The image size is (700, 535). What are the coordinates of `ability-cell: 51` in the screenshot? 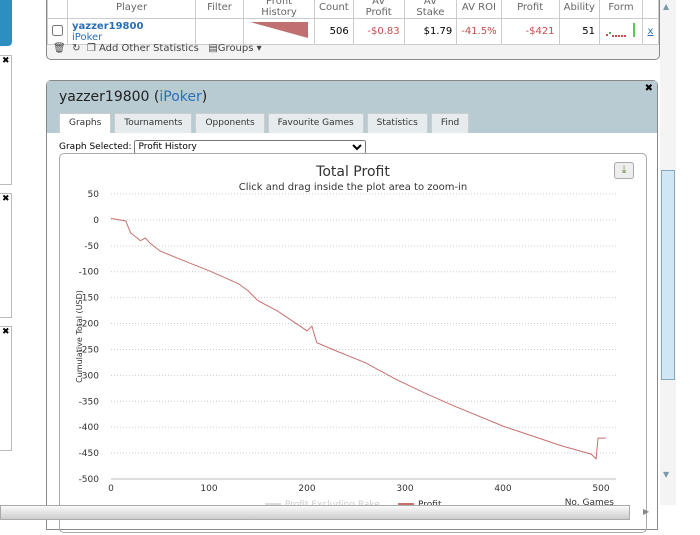 It's located at (579, 31).